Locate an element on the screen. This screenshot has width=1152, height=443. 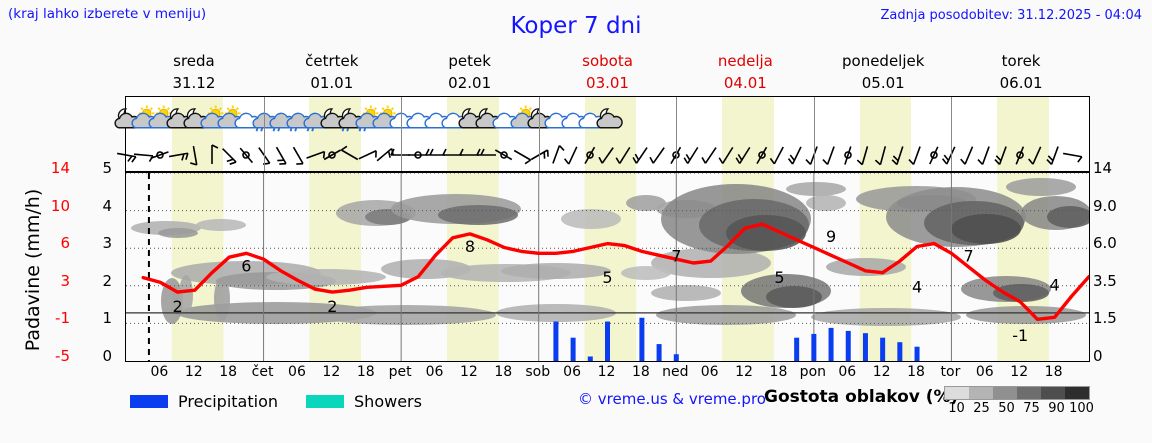
day-name: četrtek is located at coordinates (332, 61).